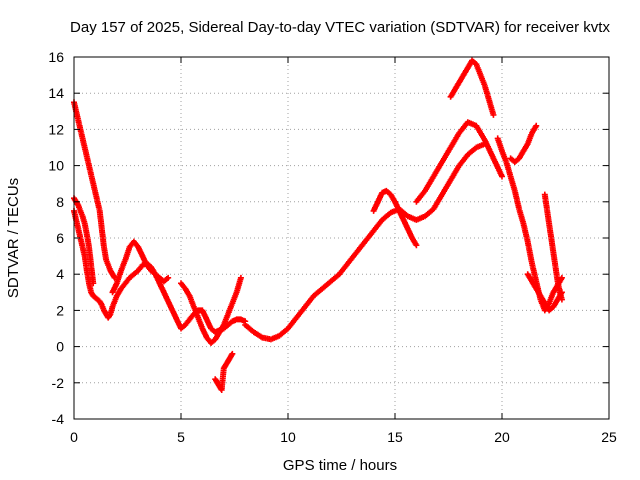 The height and width of the screenshot is (480, 640). I want to click on series-13-markers, so click(553, 247).